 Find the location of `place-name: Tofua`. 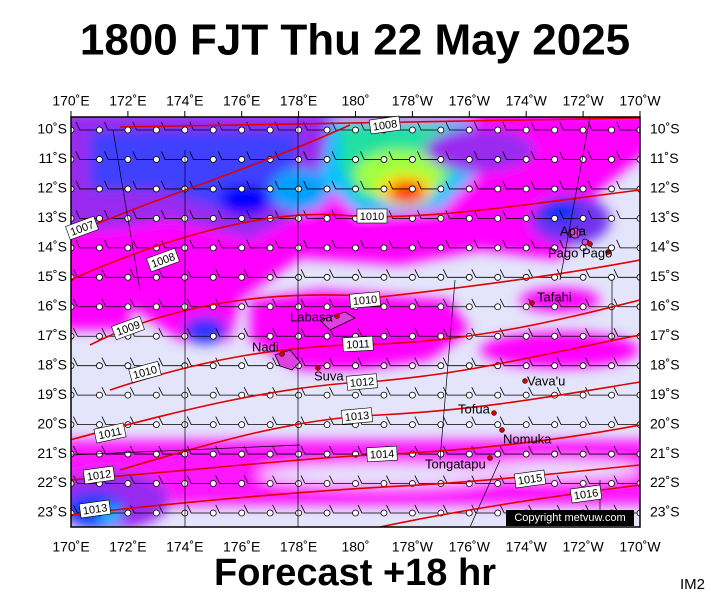

place-name: Tofua is located at coordinates (474, 408).